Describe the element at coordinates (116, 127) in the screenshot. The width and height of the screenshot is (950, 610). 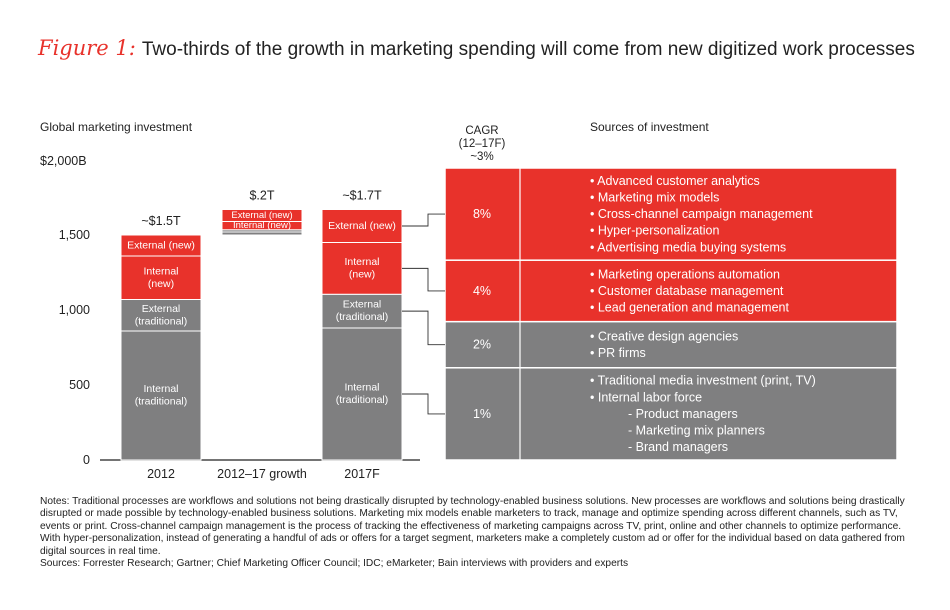
I see `y-axis-title: Global marketing investment` at that location.